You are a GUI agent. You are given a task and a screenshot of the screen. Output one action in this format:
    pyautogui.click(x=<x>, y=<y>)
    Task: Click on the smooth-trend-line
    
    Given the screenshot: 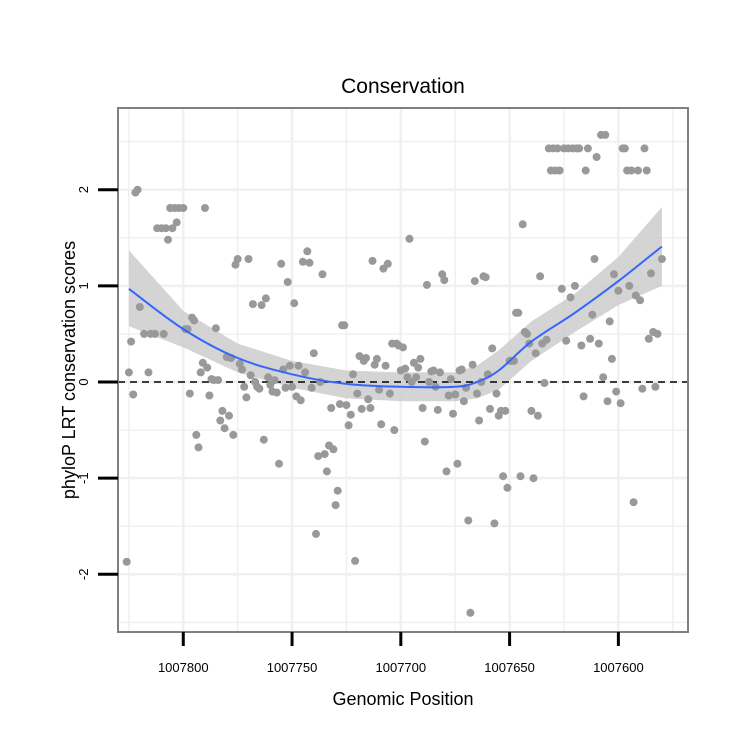 What is the action you would take?
    pyautogui.click(x=395, y=317)
    